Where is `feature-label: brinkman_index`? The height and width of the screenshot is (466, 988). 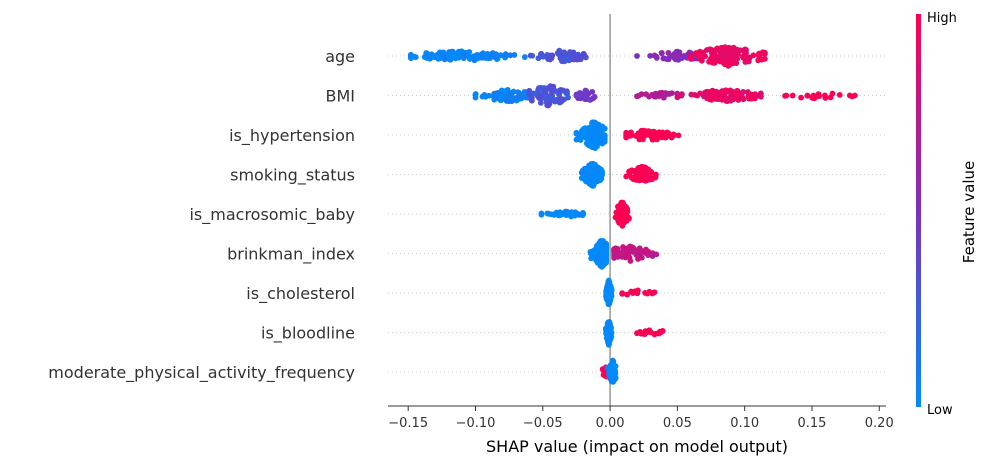
feature-label: brinkman_index is located at coordinates (291, 255).